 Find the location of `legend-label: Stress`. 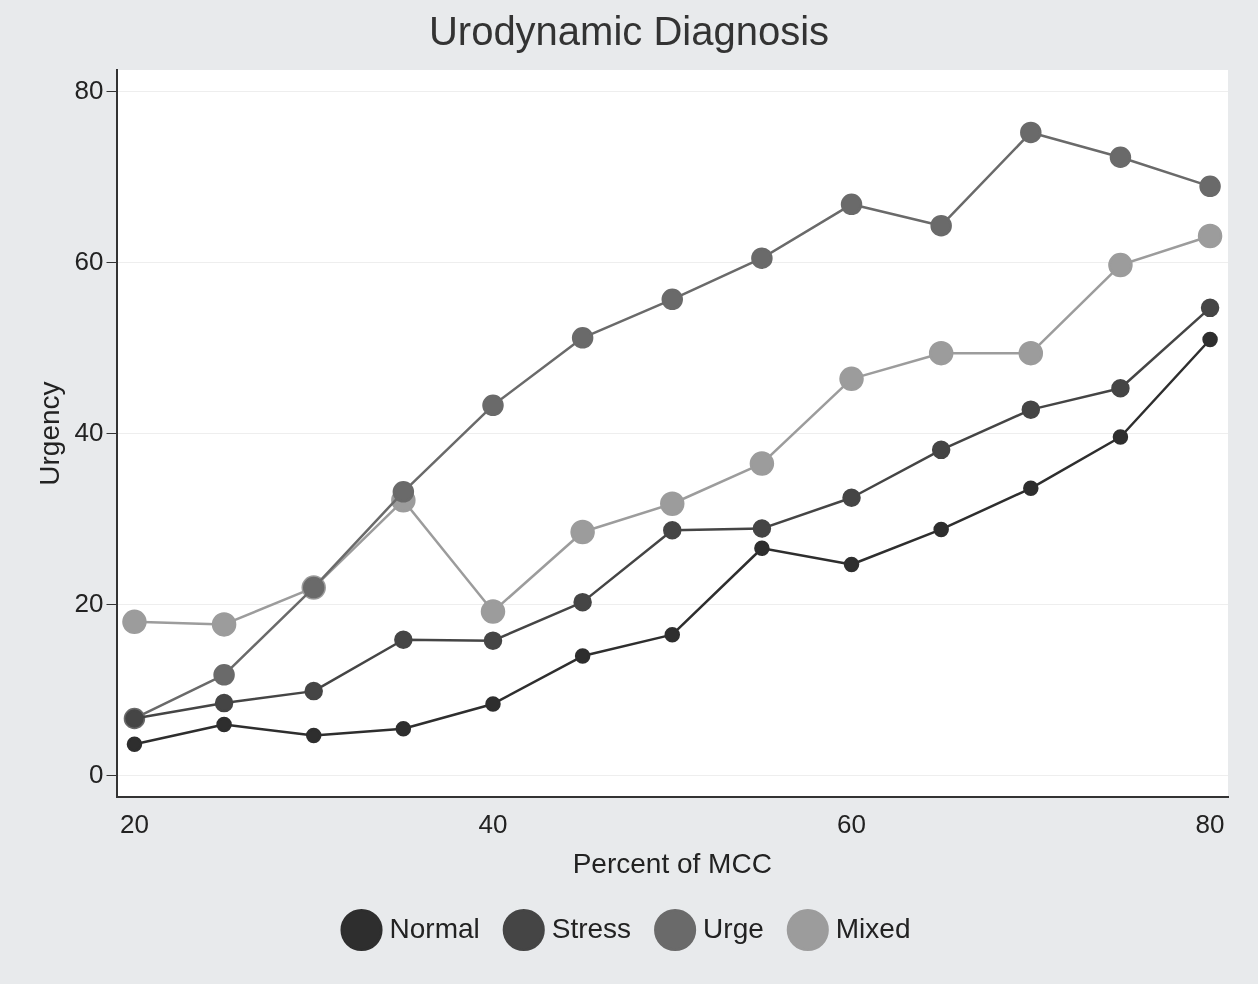

legend-label: Stress is located at coordinates (591, 928).